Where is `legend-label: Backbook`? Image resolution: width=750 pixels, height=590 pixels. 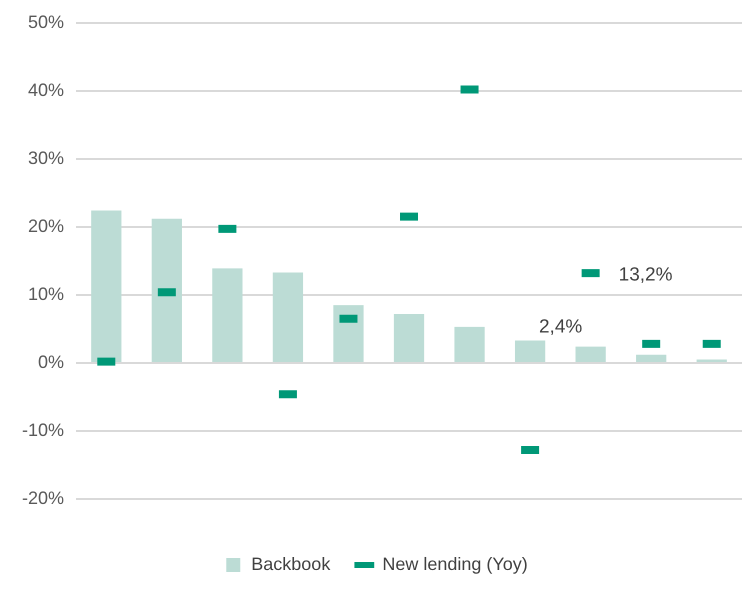 legend-label: Backbook is located at coordinates (291, 564).